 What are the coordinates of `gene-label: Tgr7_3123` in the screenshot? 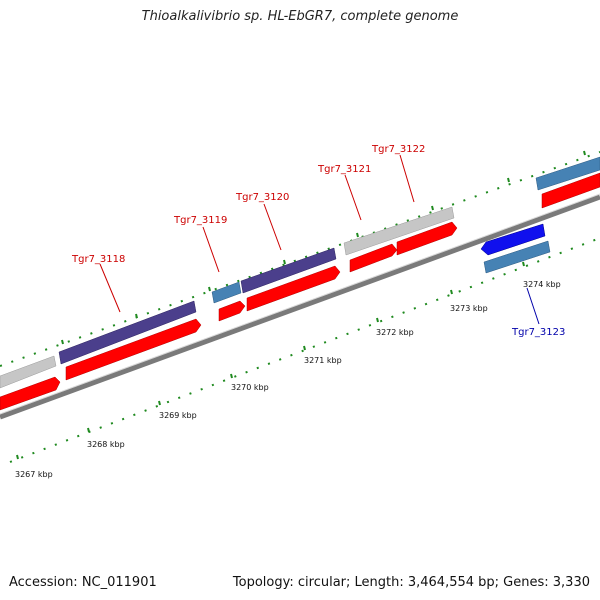 It's located at (538, 332).